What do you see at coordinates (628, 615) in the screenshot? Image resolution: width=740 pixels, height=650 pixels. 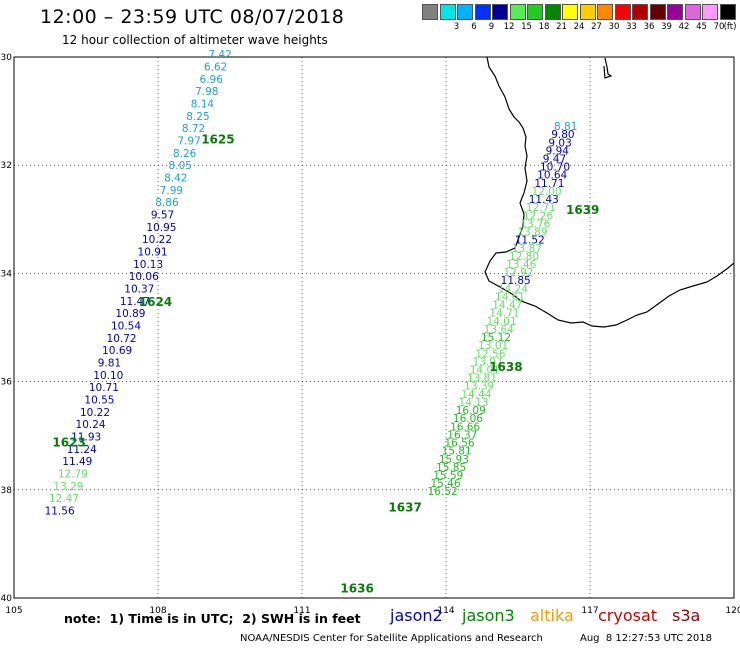 I see `satellite-label-cryosat: cryosat` at bounding box center [628, 615].